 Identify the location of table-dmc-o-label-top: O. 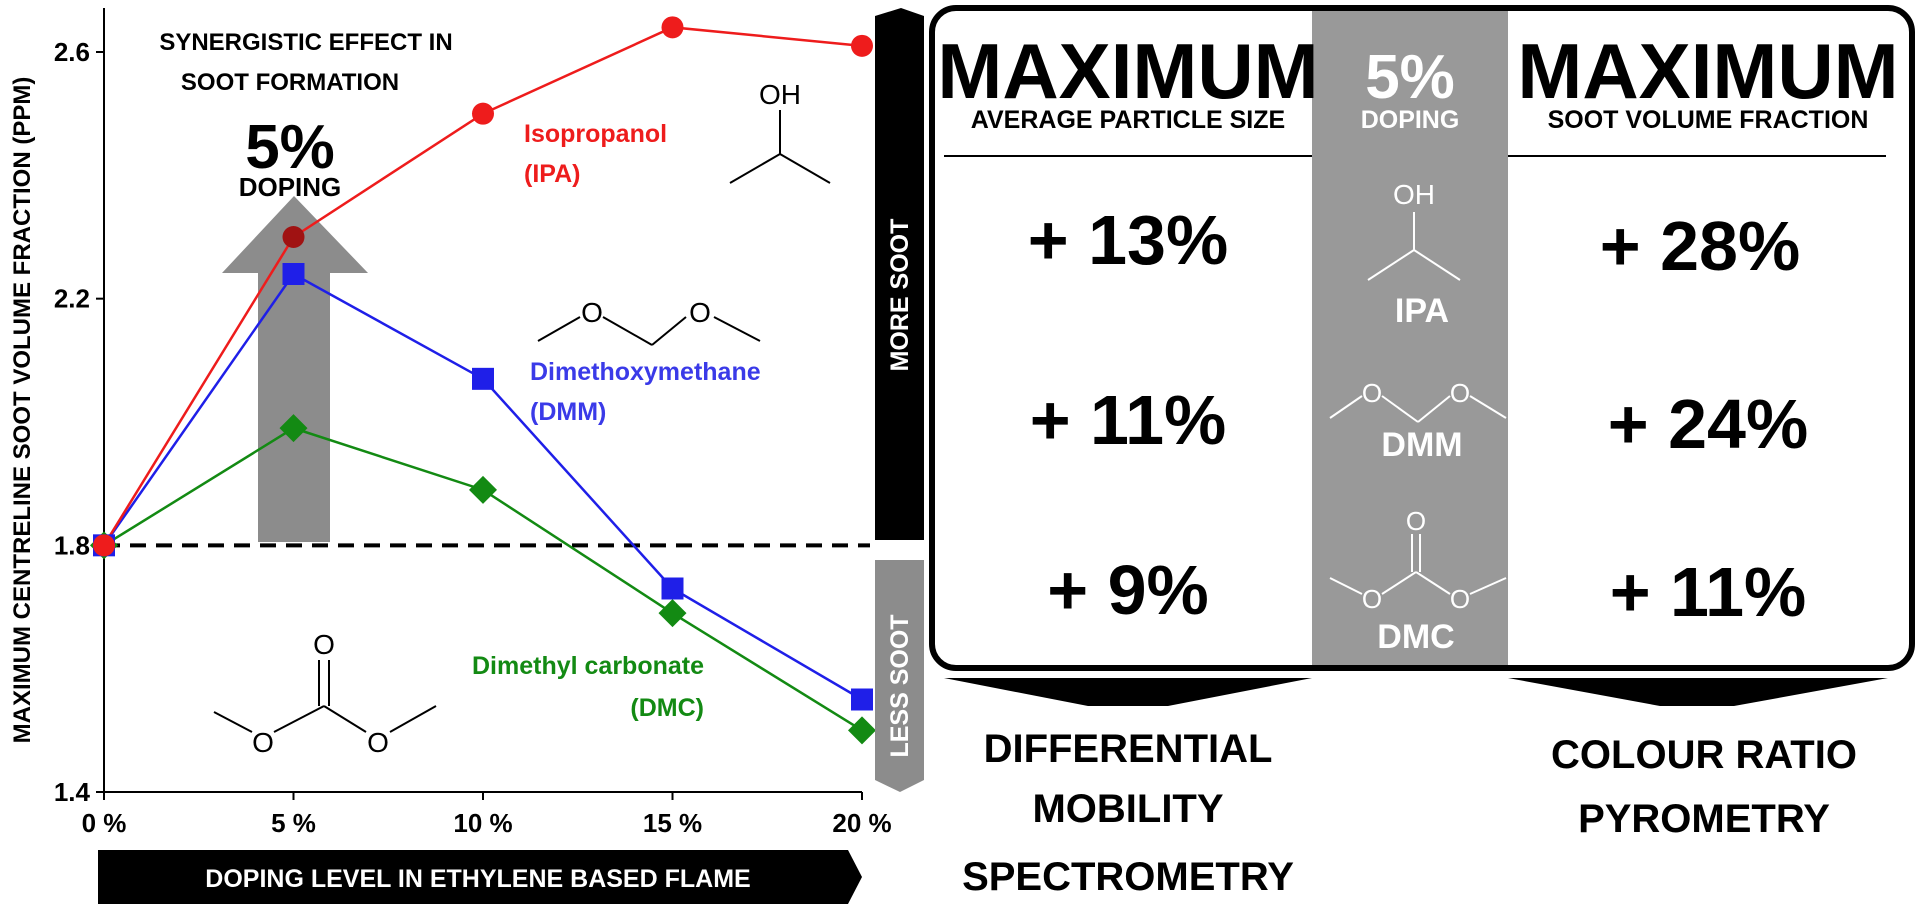
(1416, 521).